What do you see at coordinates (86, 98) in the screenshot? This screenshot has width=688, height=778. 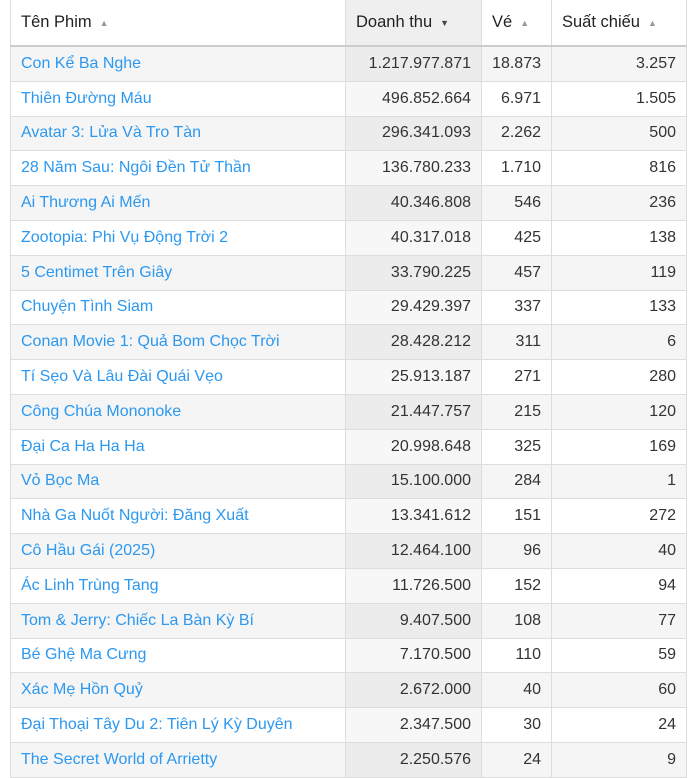 I see `movie-link: Thiên Đường Máu` at bounding box center [86, 98].